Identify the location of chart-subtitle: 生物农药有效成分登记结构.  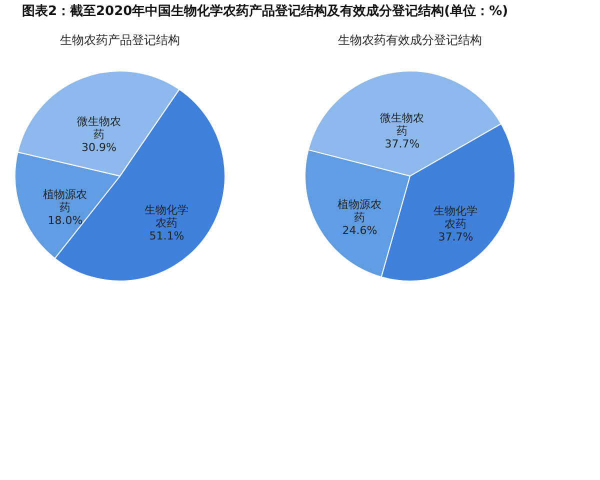
(410, 40).